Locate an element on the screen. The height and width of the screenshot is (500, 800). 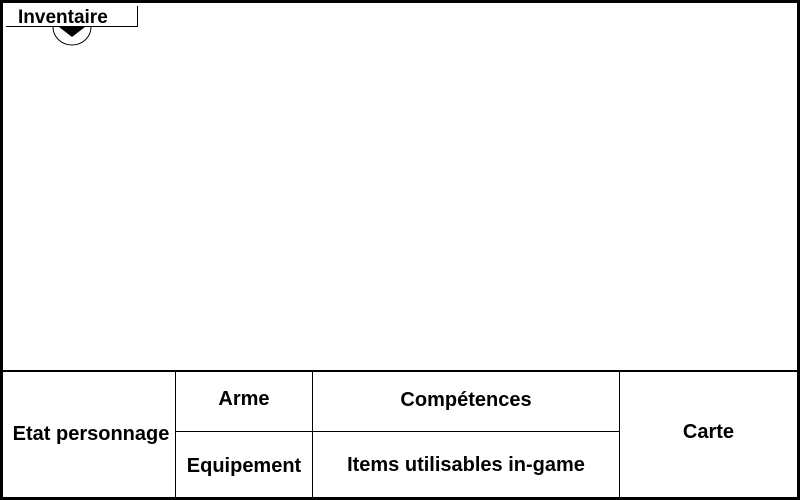
divider-middle-row is located at coordinates (397, 431).